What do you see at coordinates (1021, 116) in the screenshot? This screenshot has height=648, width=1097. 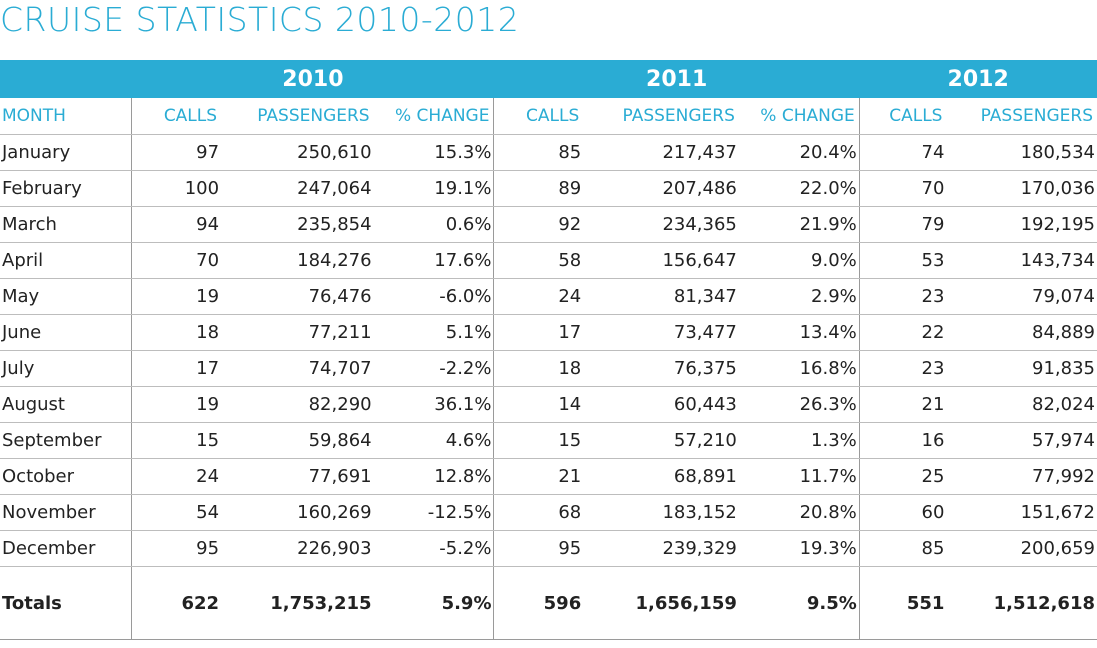 I see `column-header-passengers-2012: PASSENGERS` at bounding box center [1021, 116].